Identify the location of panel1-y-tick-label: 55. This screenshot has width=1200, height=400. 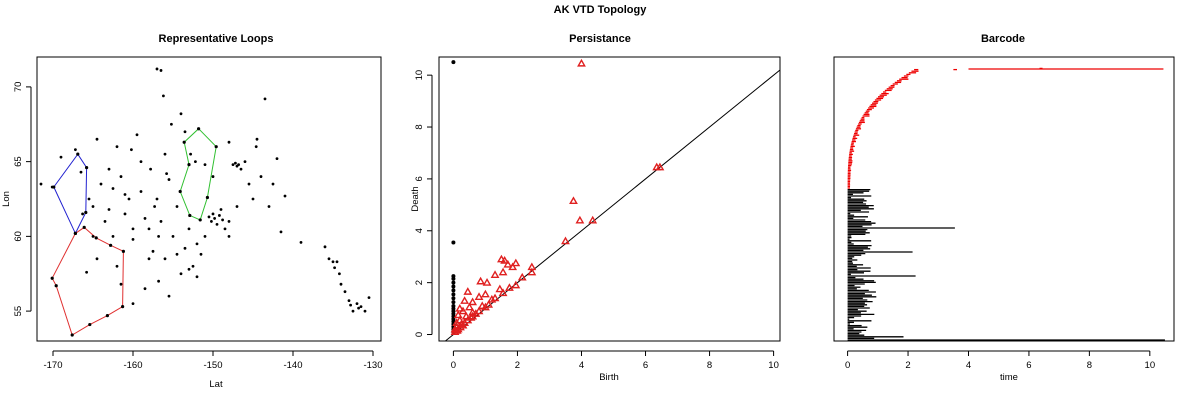
(18, 311).